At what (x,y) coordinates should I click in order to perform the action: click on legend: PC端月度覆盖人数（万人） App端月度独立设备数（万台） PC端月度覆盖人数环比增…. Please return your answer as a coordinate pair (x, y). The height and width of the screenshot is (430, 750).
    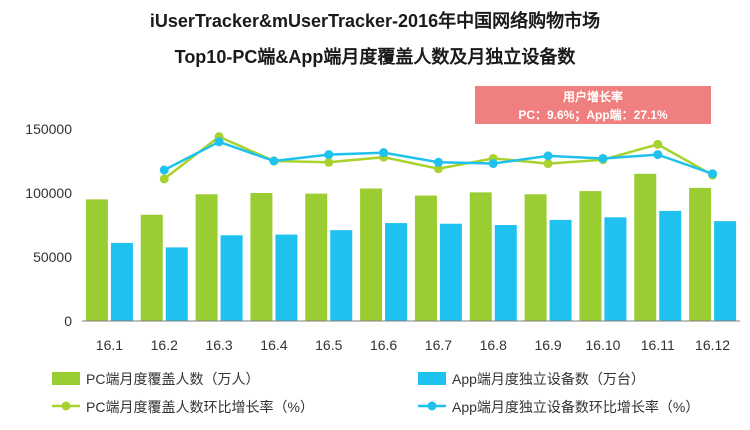
    Looking at the image, I should click on (375, 393).